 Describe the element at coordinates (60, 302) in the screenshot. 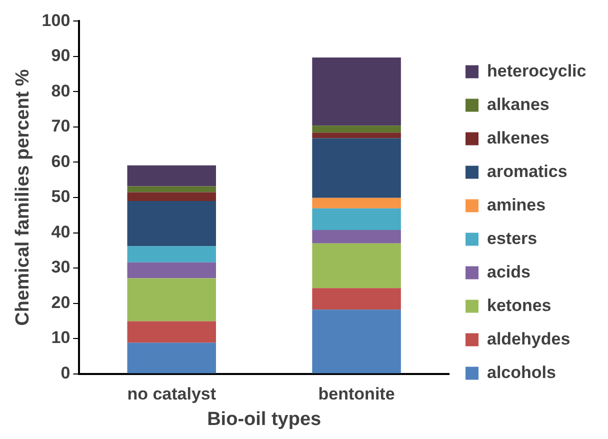

I see `y-tick-label: 20` at that location.